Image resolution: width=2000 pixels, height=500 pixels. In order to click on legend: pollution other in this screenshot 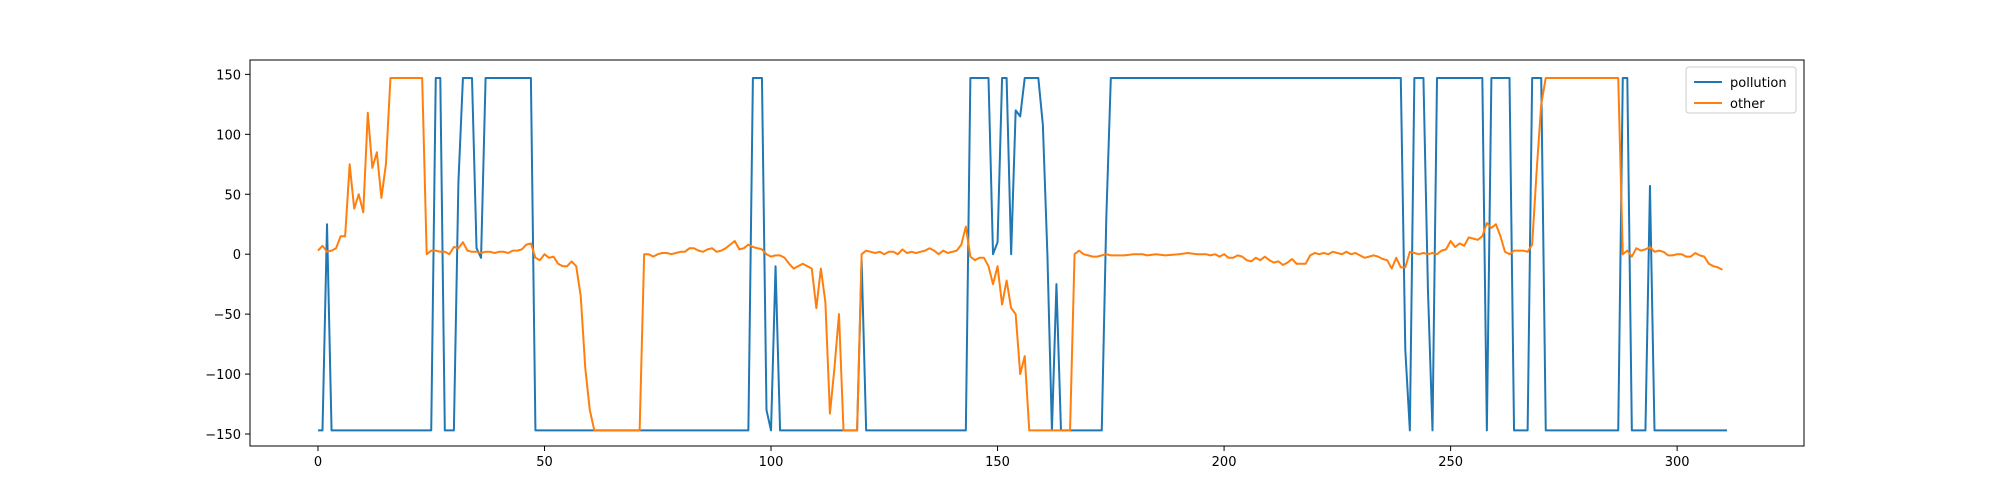, I will do `click(1741, 90)`.